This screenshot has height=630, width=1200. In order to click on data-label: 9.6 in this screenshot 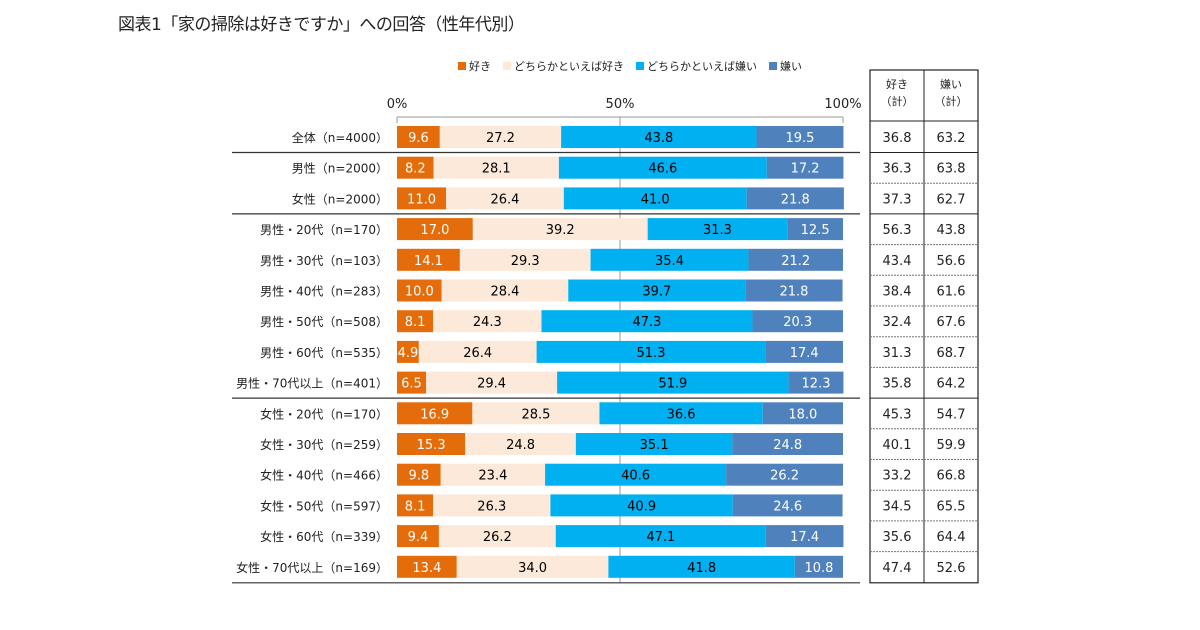, I will do `click(418, 138)`.